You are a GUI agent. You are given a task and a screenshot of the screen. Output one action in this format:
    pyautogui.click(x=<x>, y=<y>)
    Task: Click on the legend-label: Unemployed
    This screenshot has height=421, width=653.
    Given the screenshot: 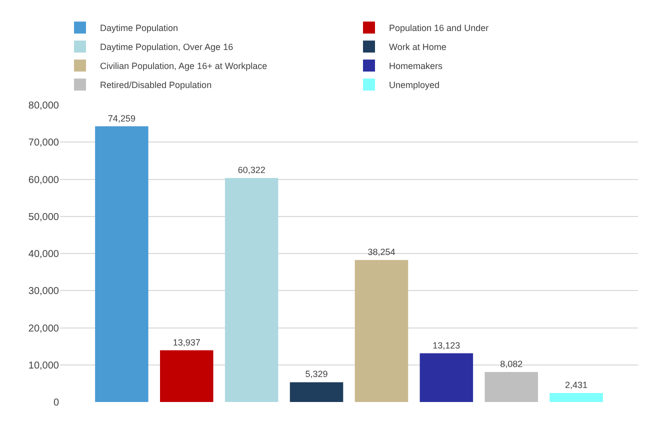 What is the action you would take?
    pyautogui.click(x=414, y=85)
    